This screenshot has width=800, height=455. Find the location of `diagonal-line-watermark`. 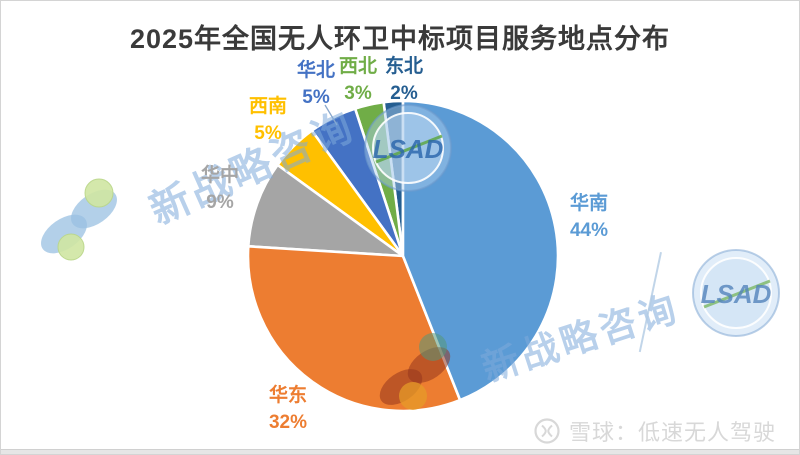

diagonal-line-watermark is located at coordinates (650, 302).